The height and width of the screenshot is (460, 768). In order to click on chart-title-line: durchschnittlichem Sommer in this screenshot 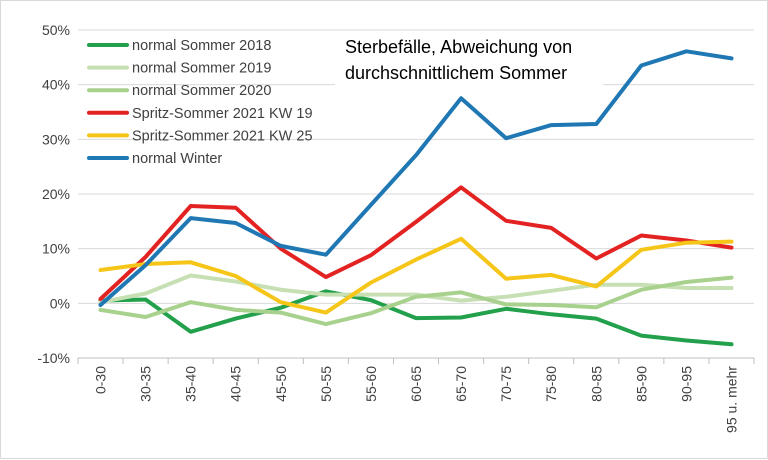, I will do `click(456, 73)`.